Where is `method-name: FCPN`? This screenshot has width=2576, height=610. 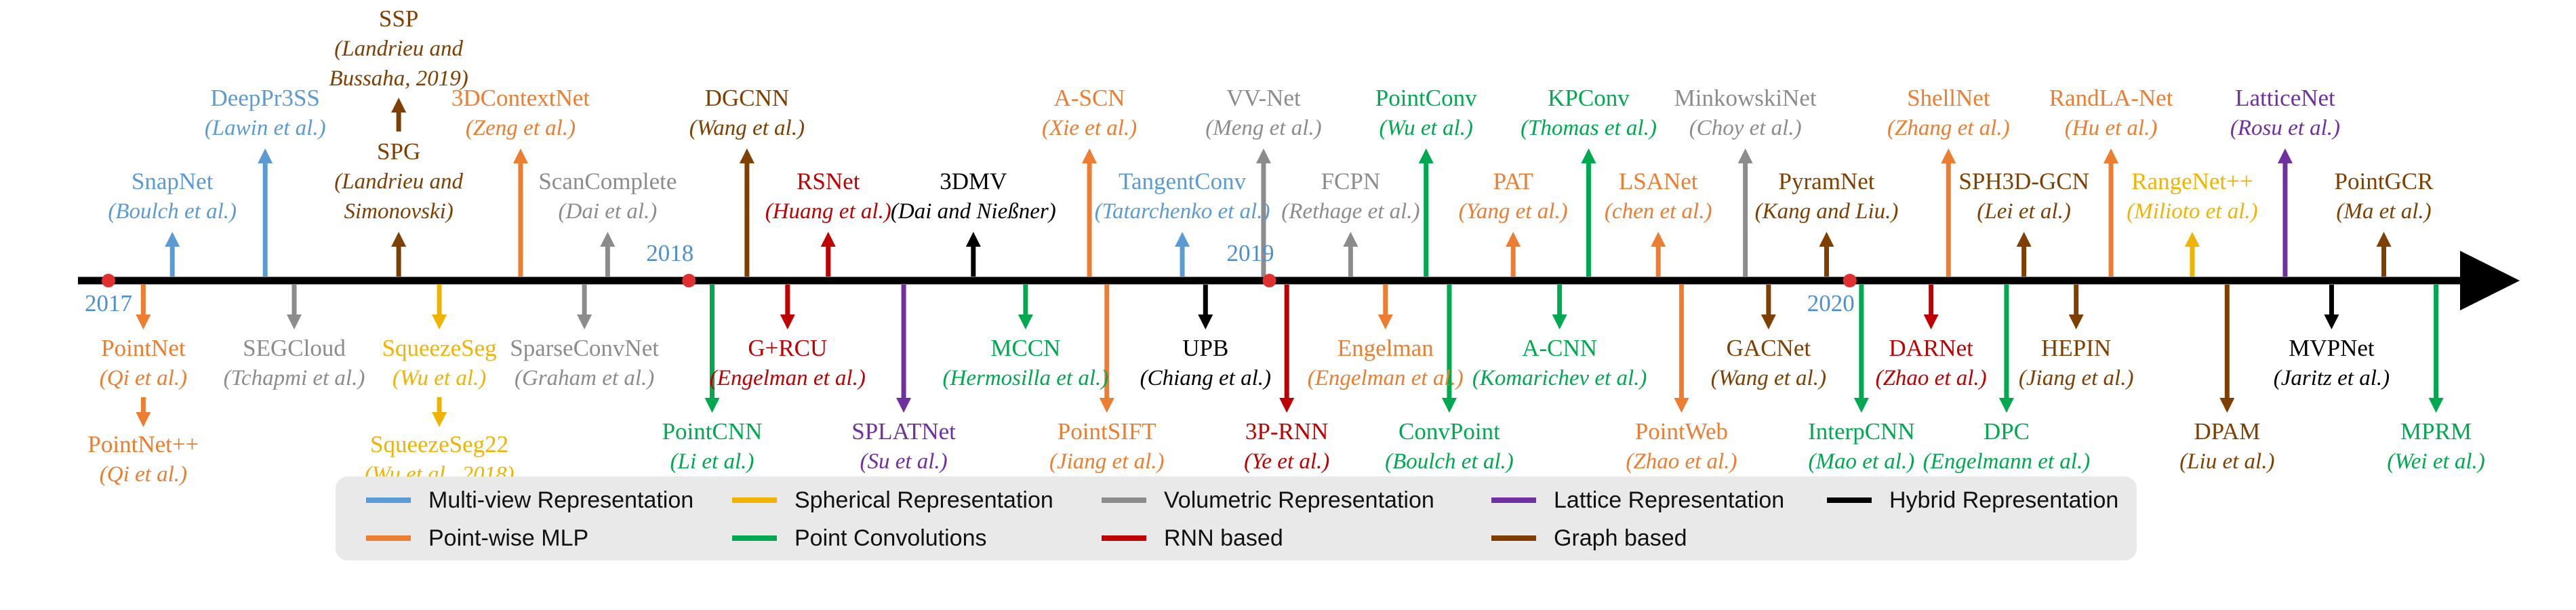
method-name: FCPN is located at coordinates (1351, 182).